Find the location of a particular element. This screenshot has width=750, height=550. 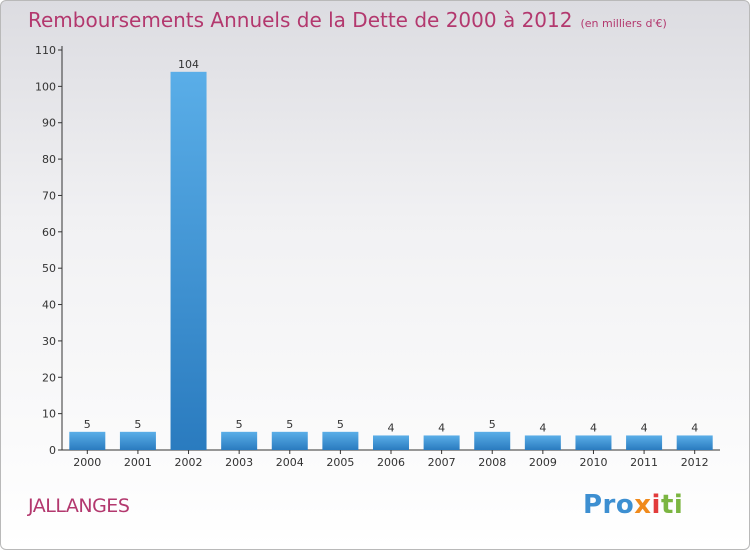

y-tick-label: 40 is located at coordinates (49, 305).